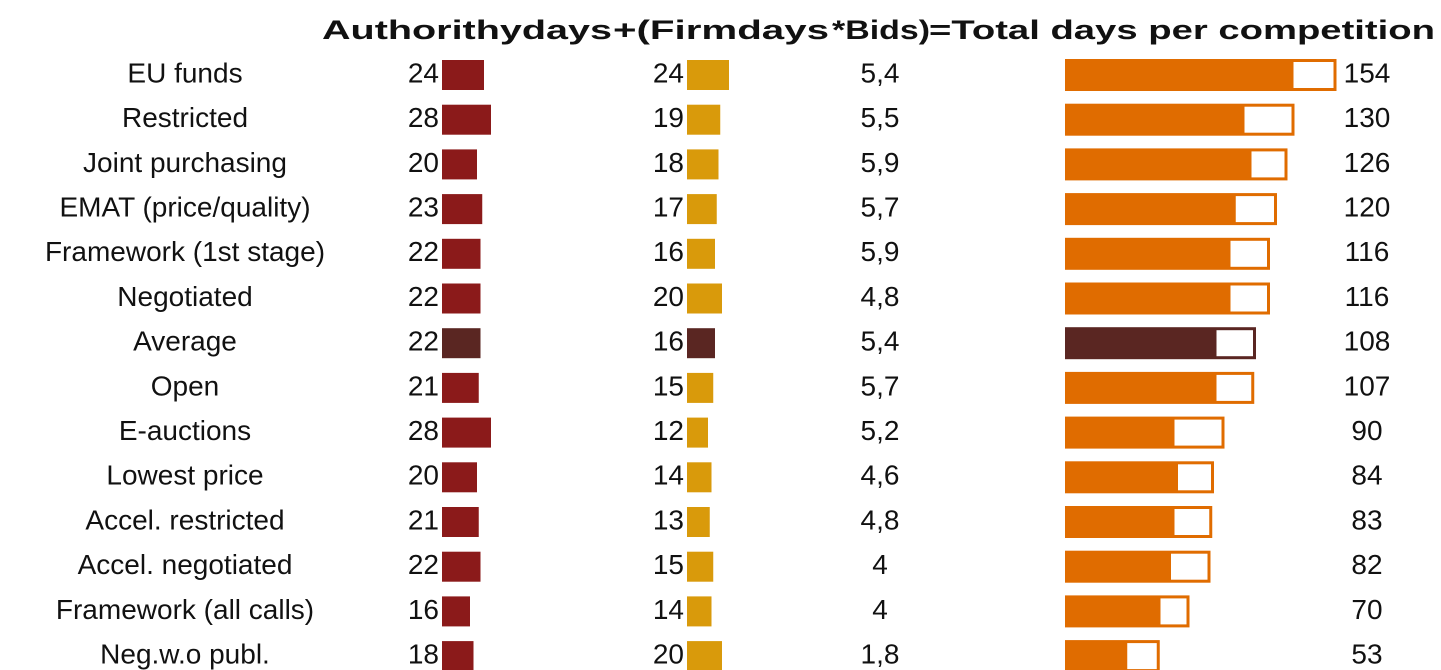 Image resolution: width=1441 pixels, height=670 pixels. What do you see at coordinates (1366, 609) in the screenshot?
I see `total-label: 70` at bounding box center [1366, 609].